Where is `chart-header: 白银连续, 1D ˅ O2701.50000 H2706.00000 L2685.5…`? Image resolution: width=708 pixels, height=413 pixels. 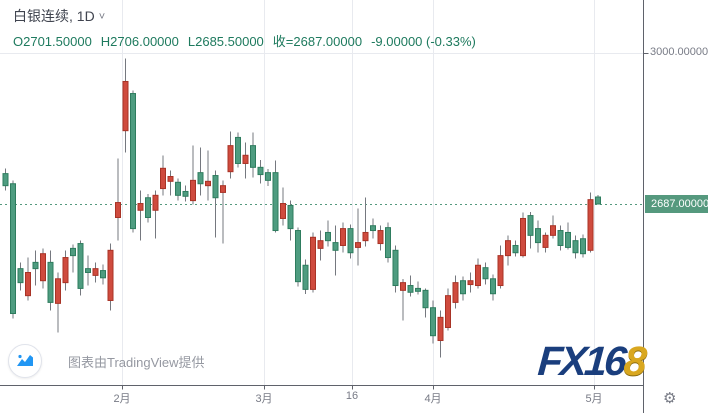
chart-header: 白银连续, 1D ˅ O2701.50000 H2706.00000 L2685.5… is located at coordinates (249, 28).